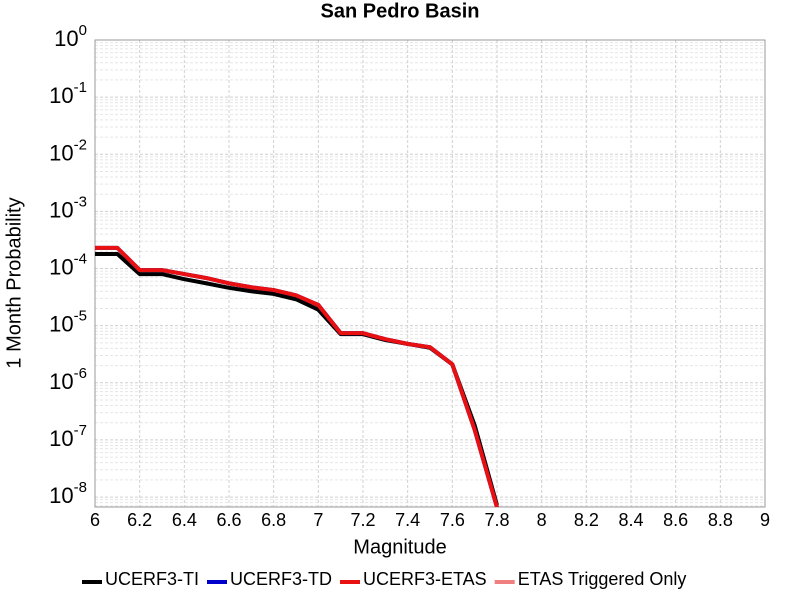 The image size is (800, 600). Describe the element at coordinates (68, 265) in the screenshot. I see `y-tick-label: 10⁻⁴` at that location.